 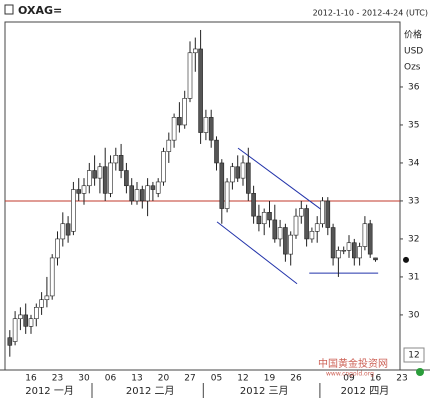 I want to click on month-label: 2012 三月, so click(x=264, y=391).